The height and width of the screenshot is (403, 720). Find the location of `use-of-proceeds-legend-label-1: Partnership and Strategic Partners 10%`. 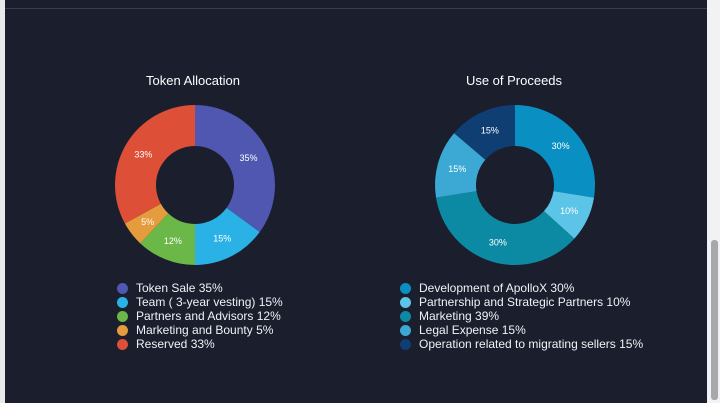

use-of-proceeds-legend-label-1: Partnership and Strategic Partners 10% is located at coordinates (525, 302).